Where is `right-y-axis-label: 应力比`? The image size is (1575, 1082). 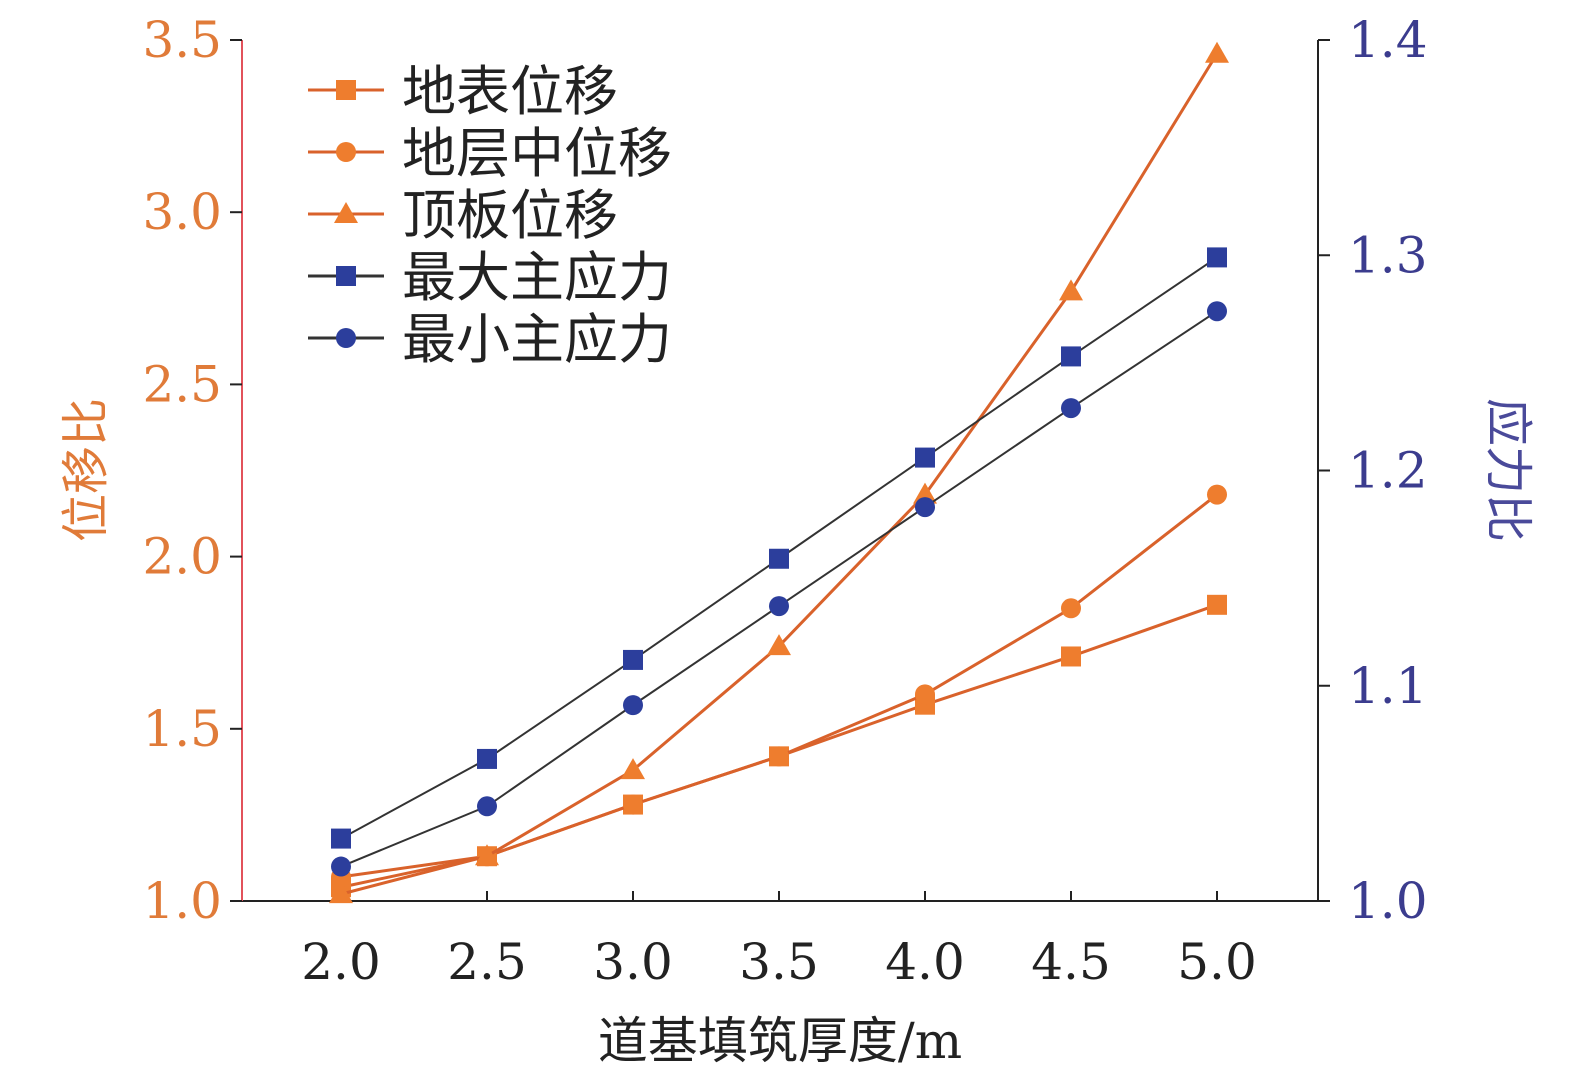 right-y-axis-label: 应力比 is located at coordinates (1508, 470).